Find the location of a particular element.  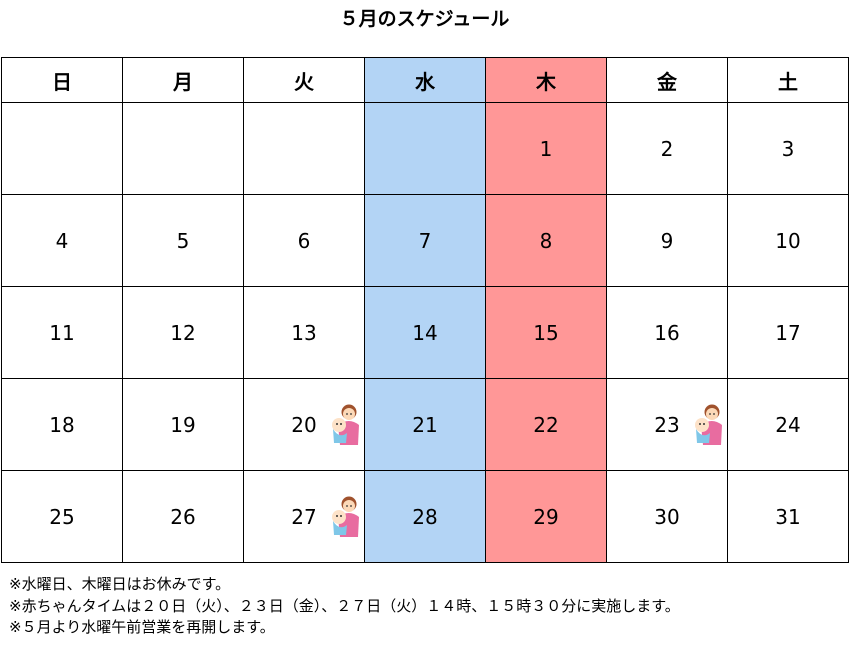

weekday-sun: 日 is located at coordinates (62, 80).